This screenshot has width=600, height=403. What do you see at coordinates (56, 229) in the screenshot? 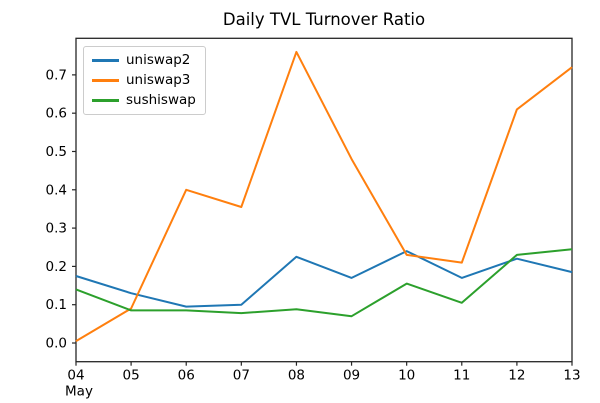
I see `y-tick-label: 0.3` at bounding box center [56, 229].